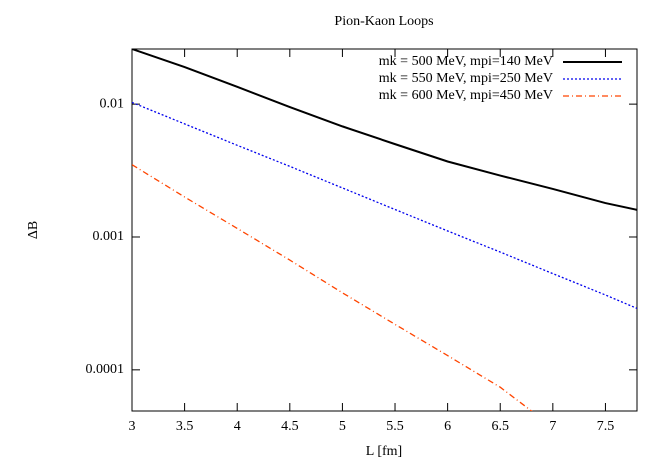  I want to click on x-tick-label: 5.5, so click(395, 426).